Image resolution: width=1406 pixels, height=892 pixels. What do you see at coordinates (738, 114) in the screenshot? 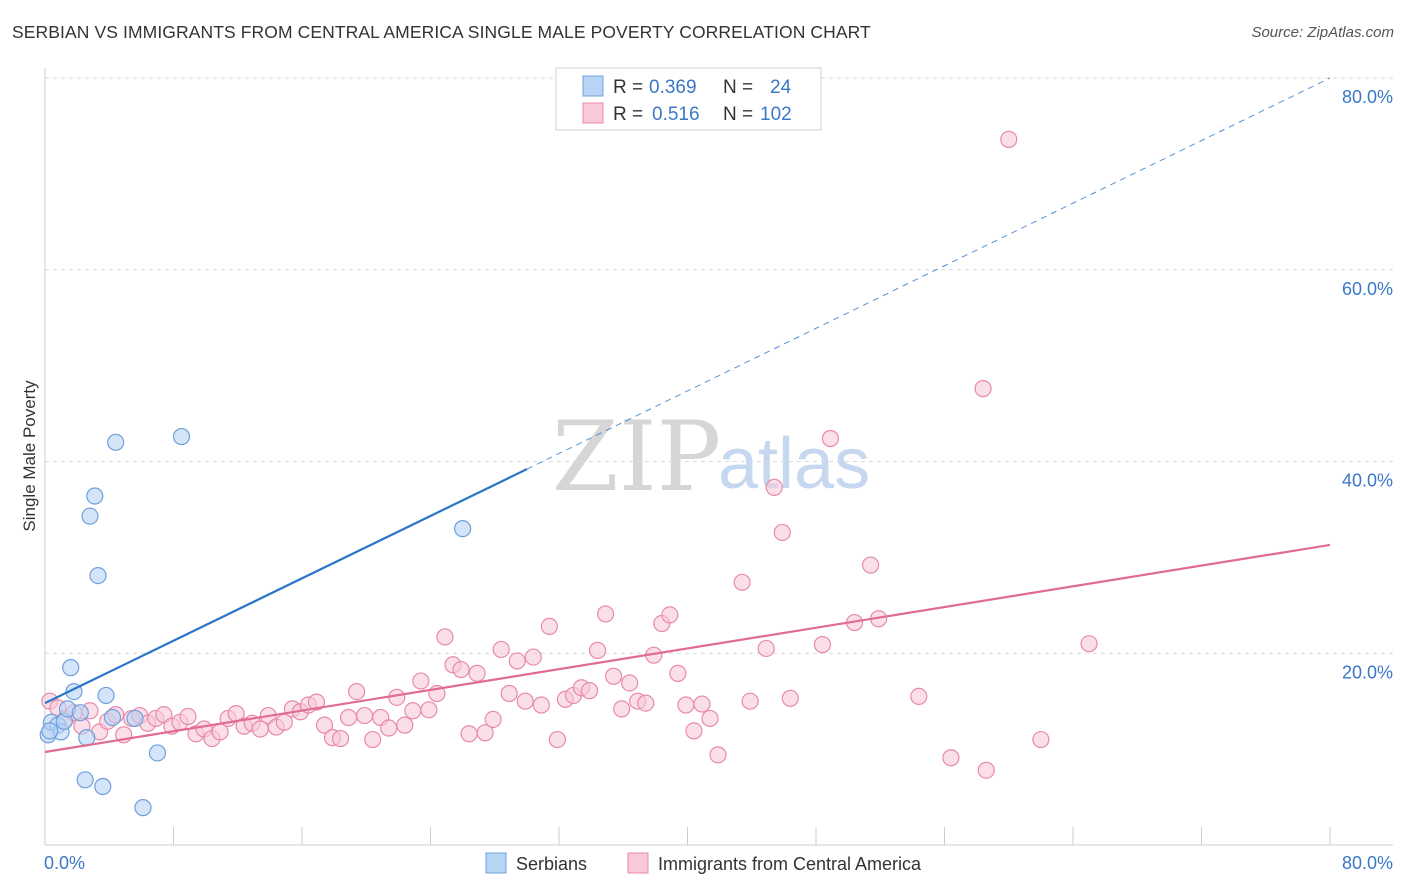
I see `legend-n-label-central-america: N =` at bounding box center [738, 114].